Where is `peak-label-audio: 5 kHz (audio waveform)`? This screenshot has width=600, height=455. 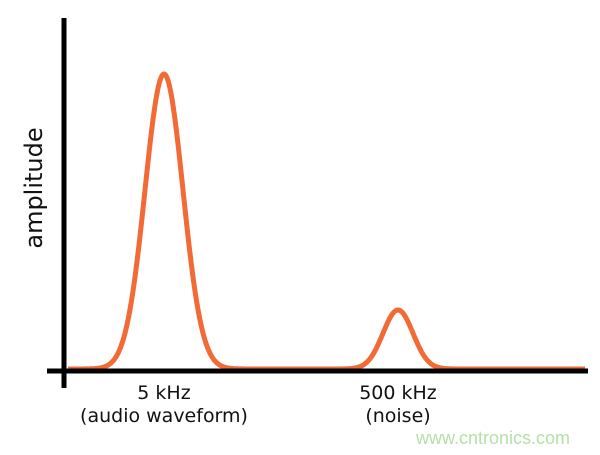
peak-label-audio: 5 kHz (audio waveform) is located at coordinates (164, 405).